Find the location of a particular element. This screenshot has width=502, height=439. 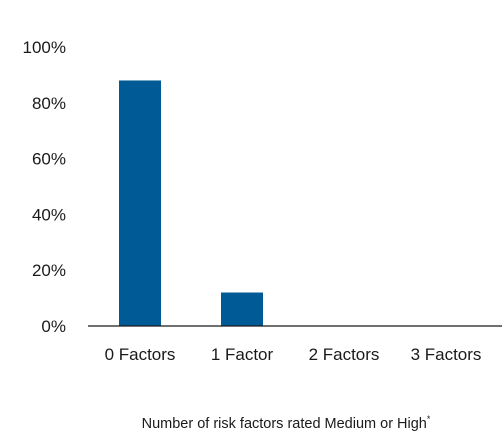

x-tick-label: 2 Factors is located at coordinates (344, 354).